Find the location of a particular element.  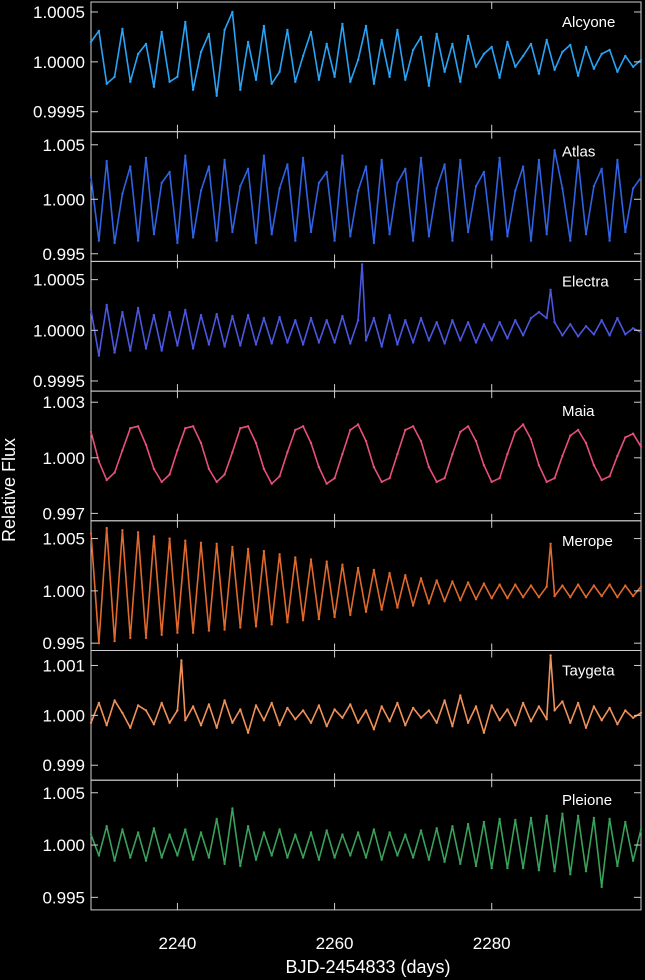

y-tick-label: 1.0005 is located at coordinates (59, 280).